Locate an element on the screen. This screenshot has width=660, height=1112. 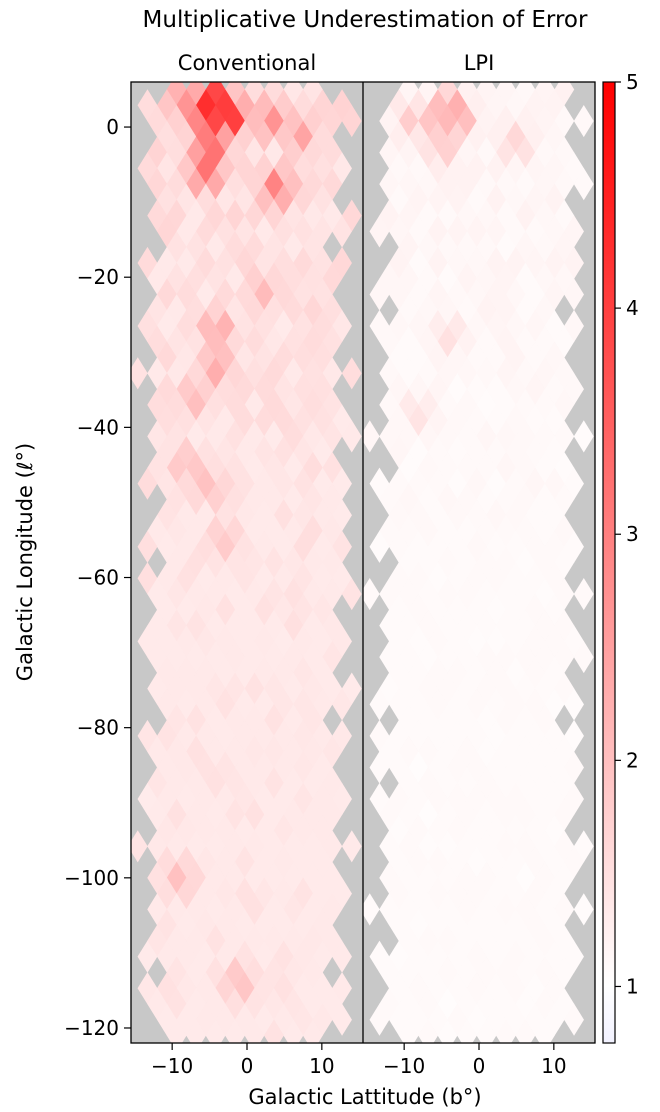
y-axis: 0 −20 −40 −60 −80 −100 −120 is located at coordinates (97, 577).